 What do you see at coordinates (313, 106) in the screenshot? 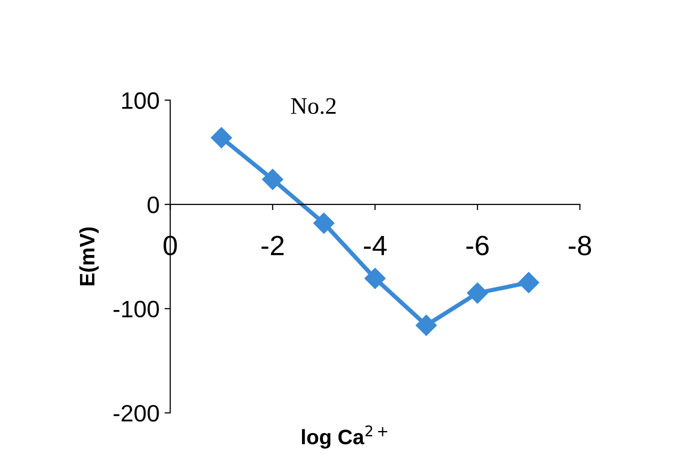
I see `chart-title: No.2` at bounding box center [313, 106].